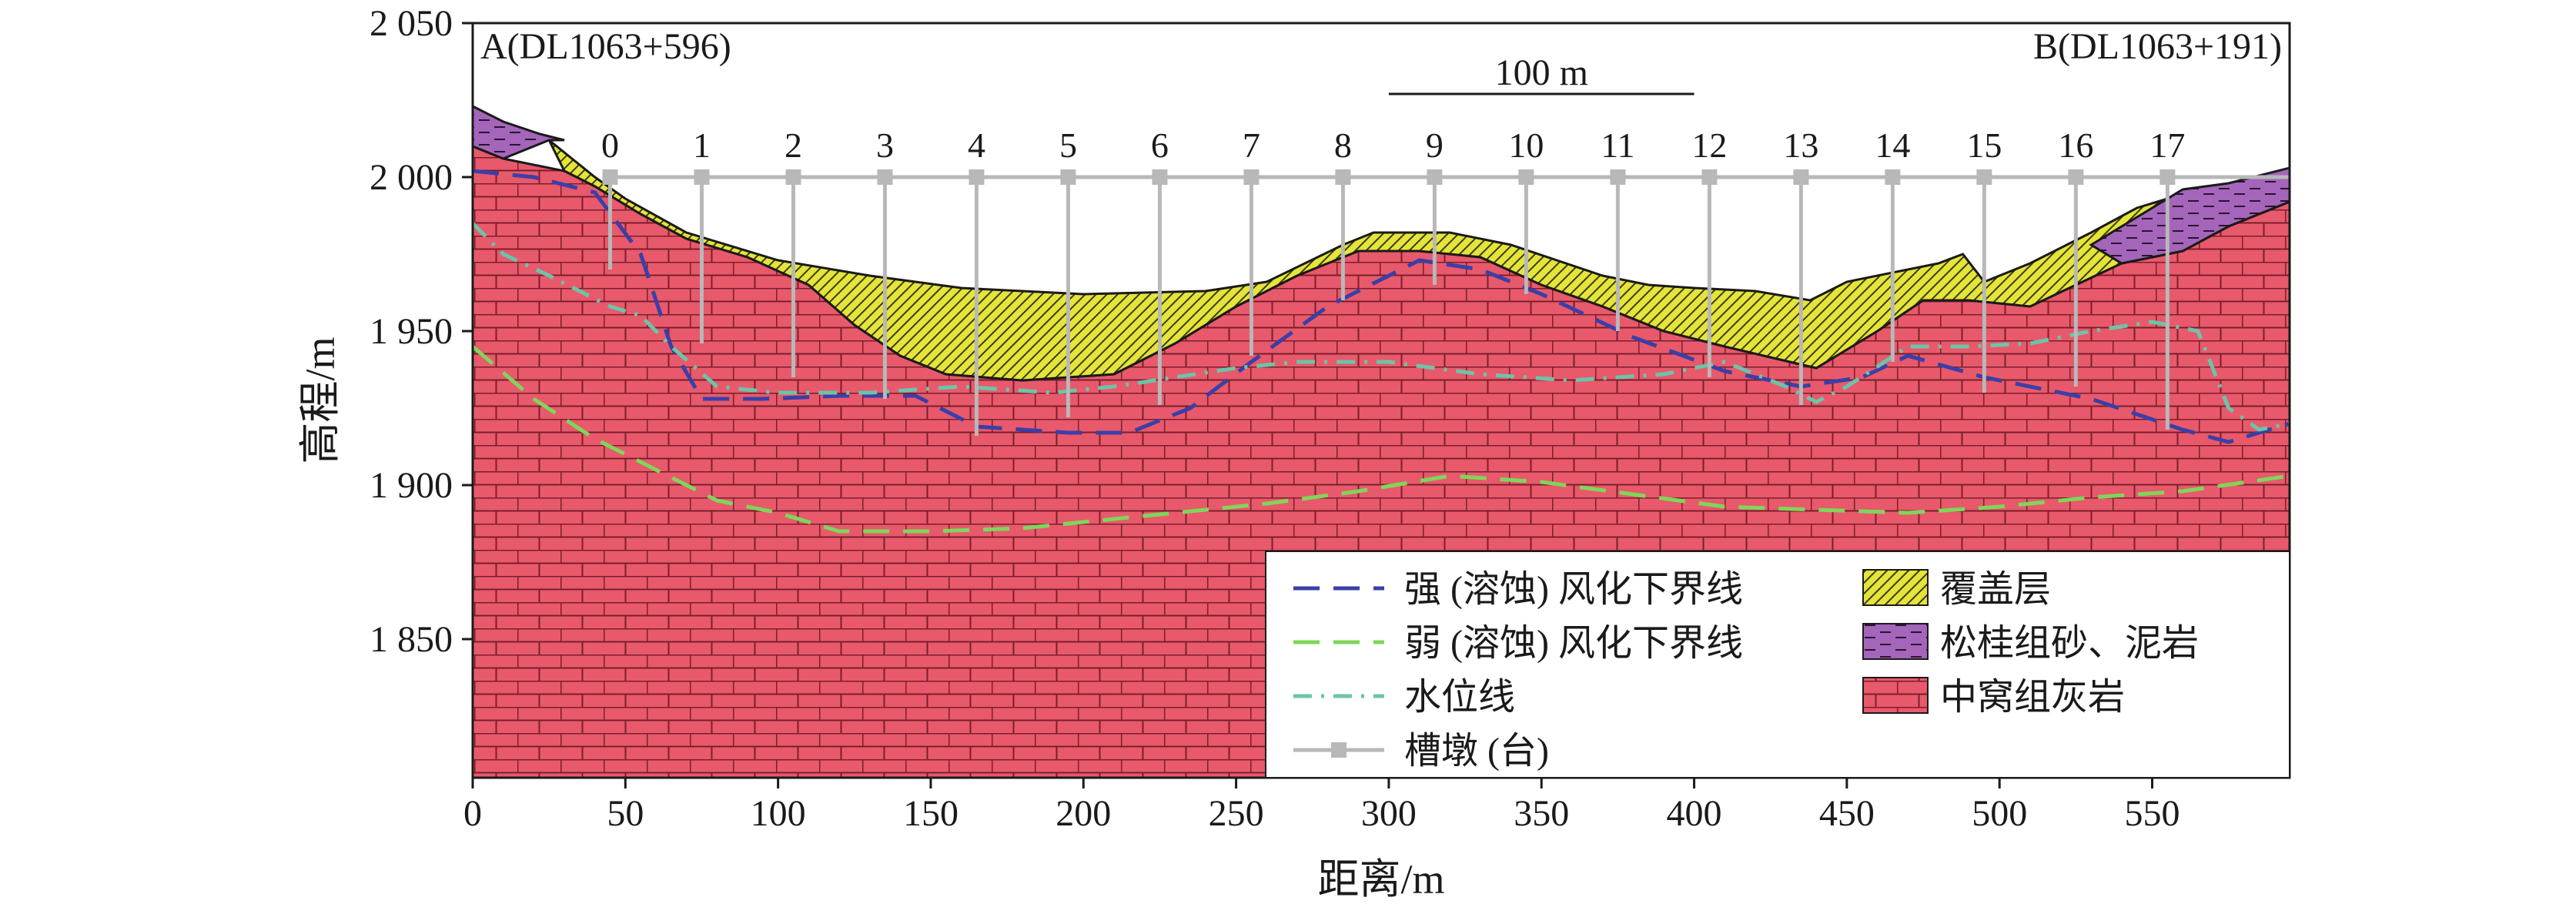 This screenshot has width=2576, height=914. What do you see at coordinates (1694, 813) in the screenshot?
I see `x-tick-label: 400` at bounding box center [1694, 813].